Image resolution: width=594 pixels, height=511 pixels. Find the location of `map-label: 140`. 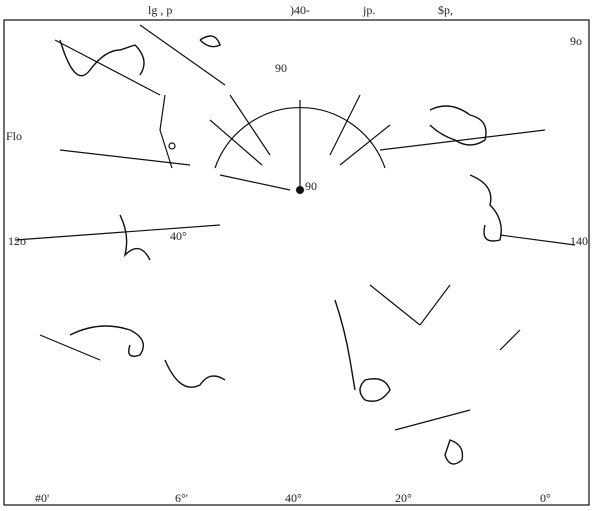

map-label: 140 is located at coordinates (579, 241).